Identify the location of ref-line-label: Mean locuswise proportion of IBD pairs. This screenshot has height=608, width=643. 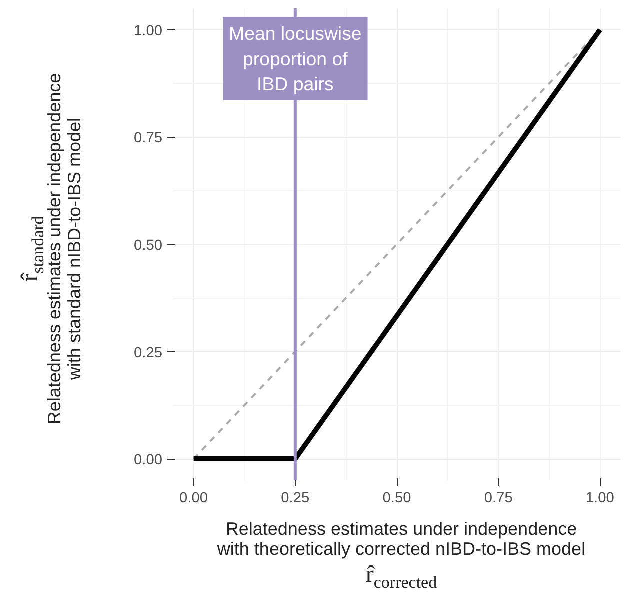
(295, 58).